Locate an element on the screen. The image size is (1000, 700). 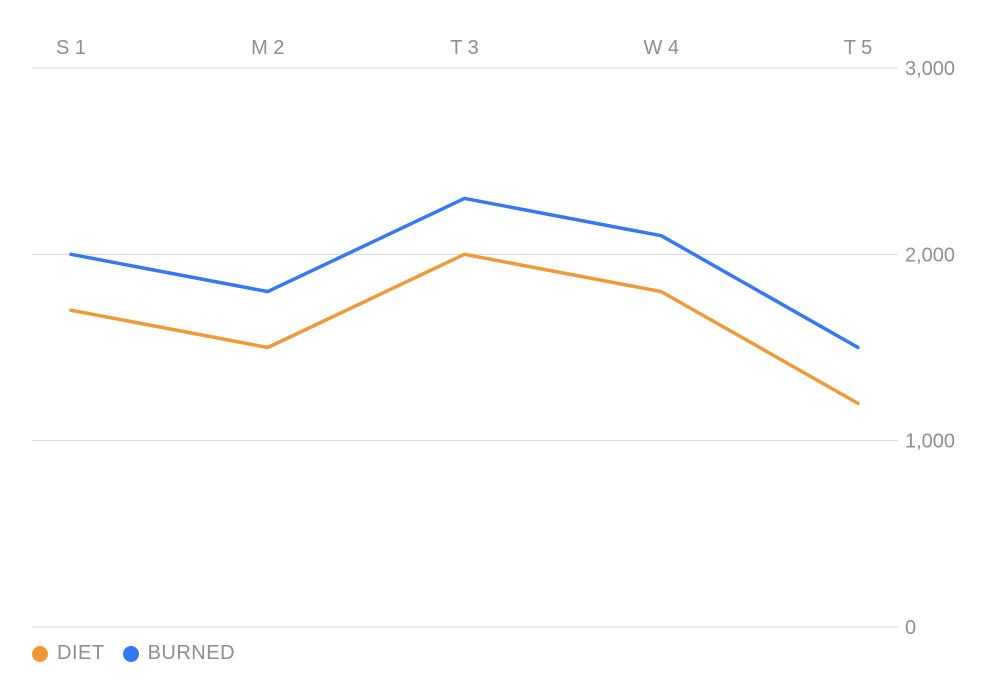
legend: DIET BURNED is located at coordinates (133, 653).